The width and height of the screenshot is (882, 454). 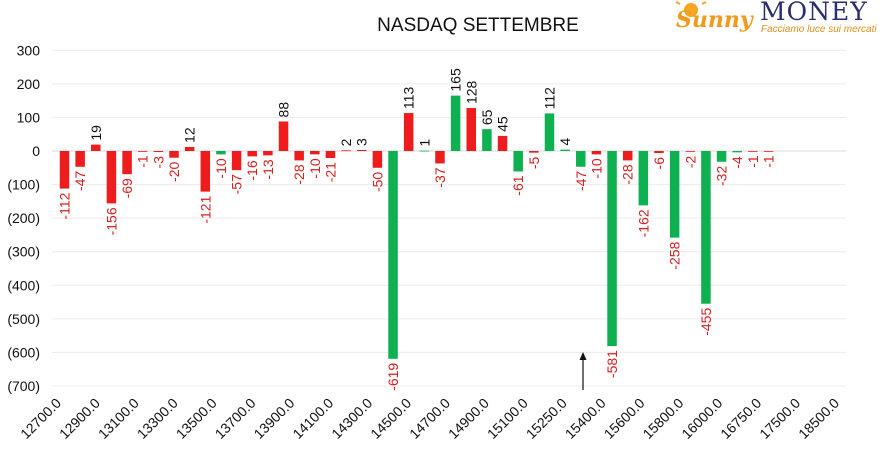 What do you see at coordinates (769, 161) in the screenshot?
I see `data-label-45: -1` at bounding box center [769, 161].